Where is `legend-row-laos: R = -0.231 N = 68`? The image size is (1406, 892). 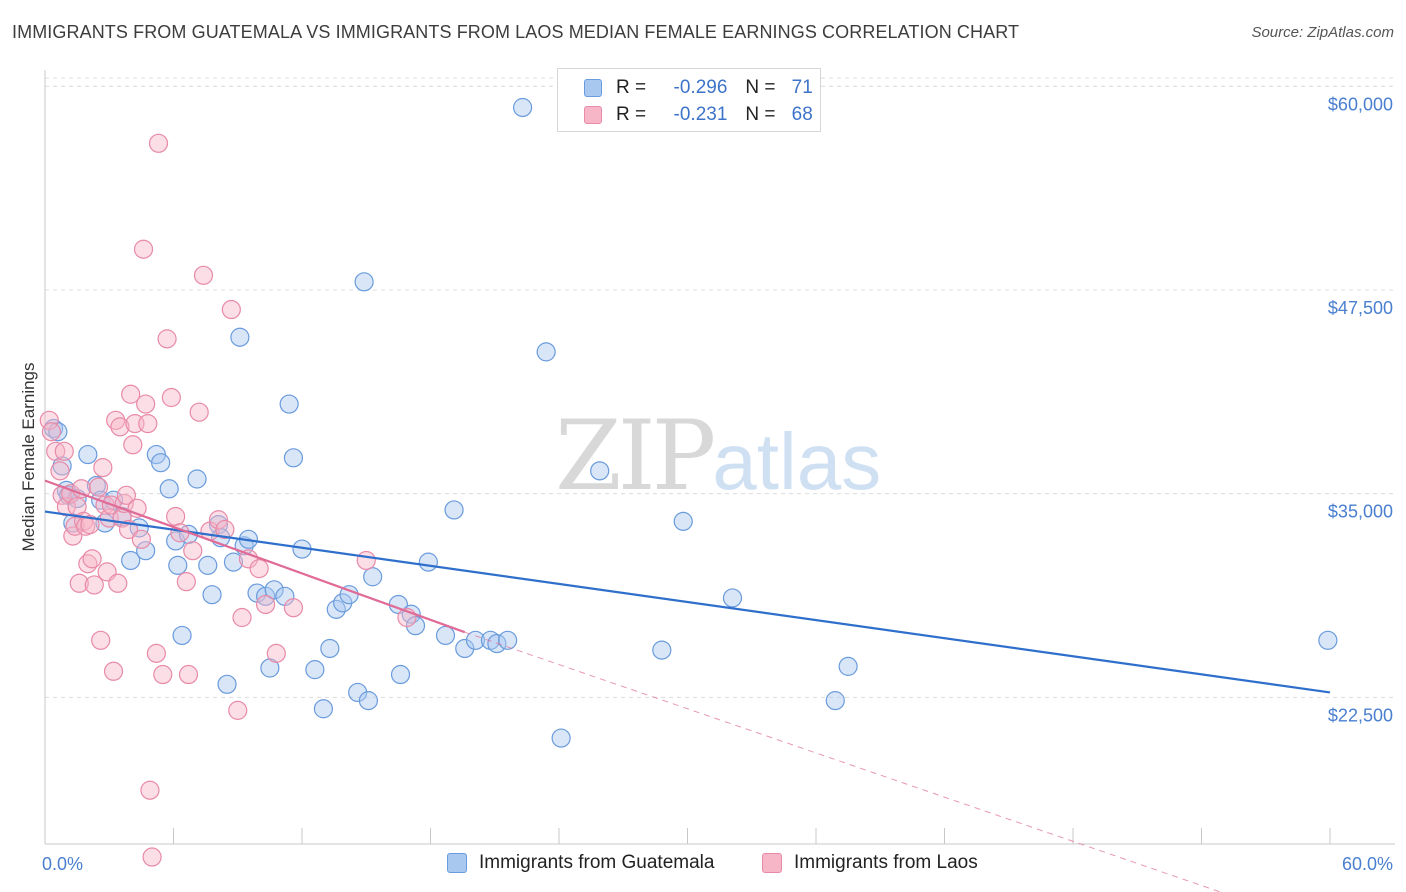 legend-row-laos: R = -0.231 N = 68 is located at coordinates (698, 115).